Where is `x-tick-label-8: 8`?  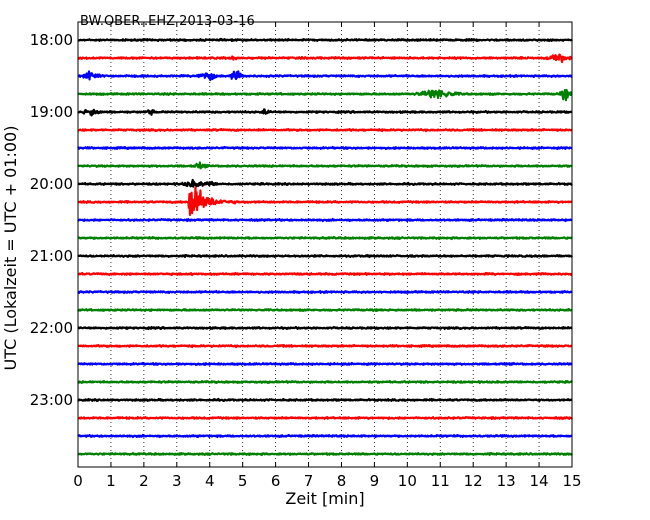
x-tick-label-8: 8 is located at coordinates (342, 481).